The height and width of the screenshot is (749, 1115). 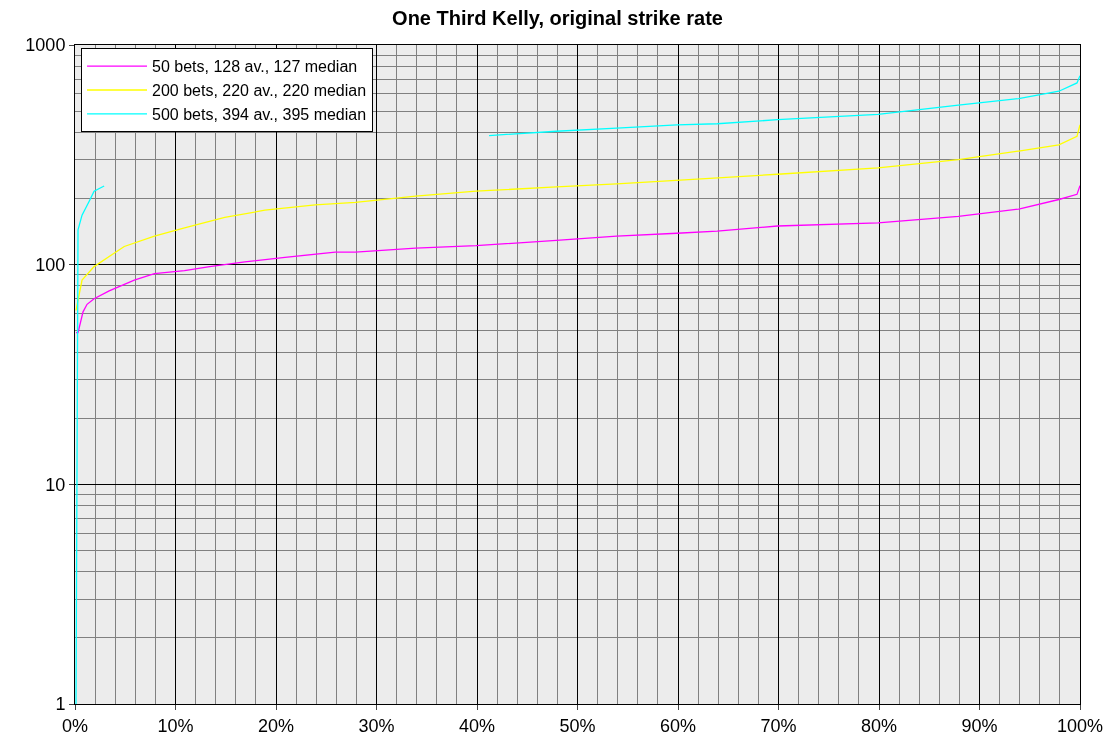 I want to click on chart-title: One Third Kelly, original strike rate, so click(x=557, y=18).